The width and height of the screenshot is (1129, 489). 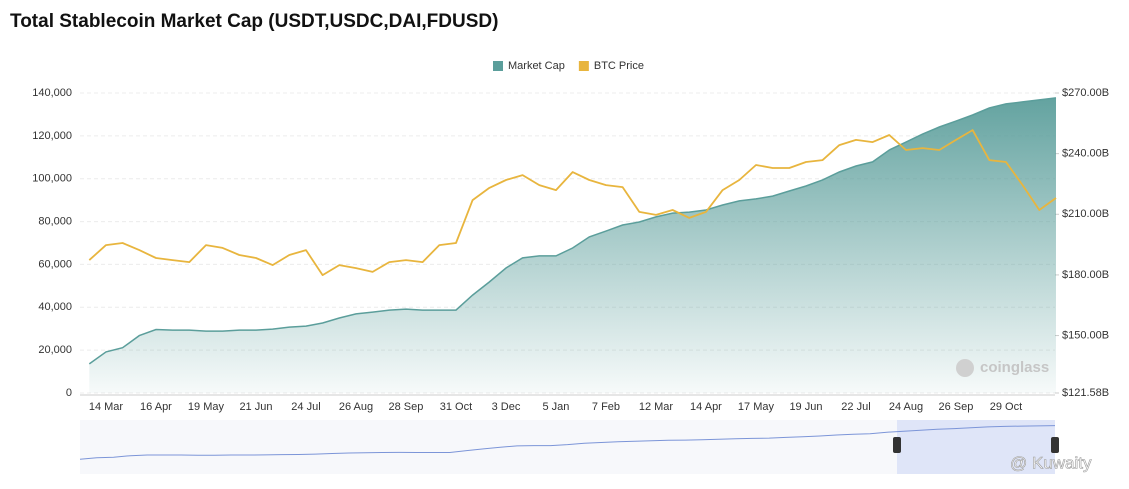 What do you see at coordinates (1085, 214) in the screenshot?
I see `y2-tick-label: $210.00B` at bounding box center [1085, 214].